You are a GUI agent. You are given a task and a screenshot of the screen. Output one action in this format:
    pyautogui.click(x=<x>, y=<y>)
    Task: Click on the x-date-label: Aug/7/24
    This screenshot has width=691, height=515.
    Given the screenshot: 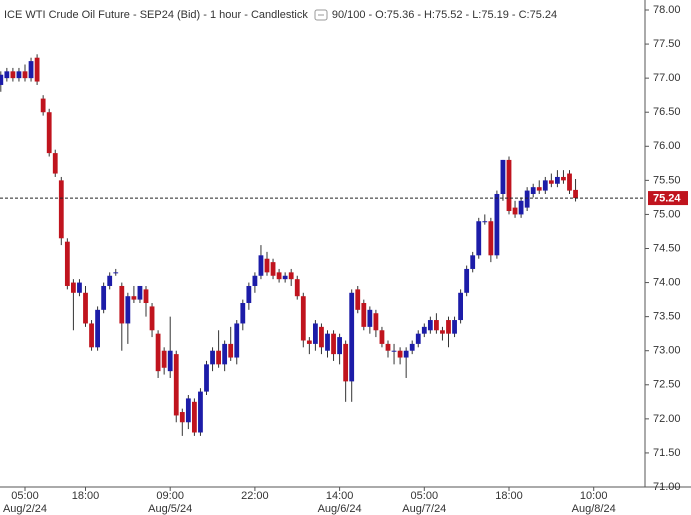 What is the action you would take?
    pyautogui.click(x=424, y=509)
    